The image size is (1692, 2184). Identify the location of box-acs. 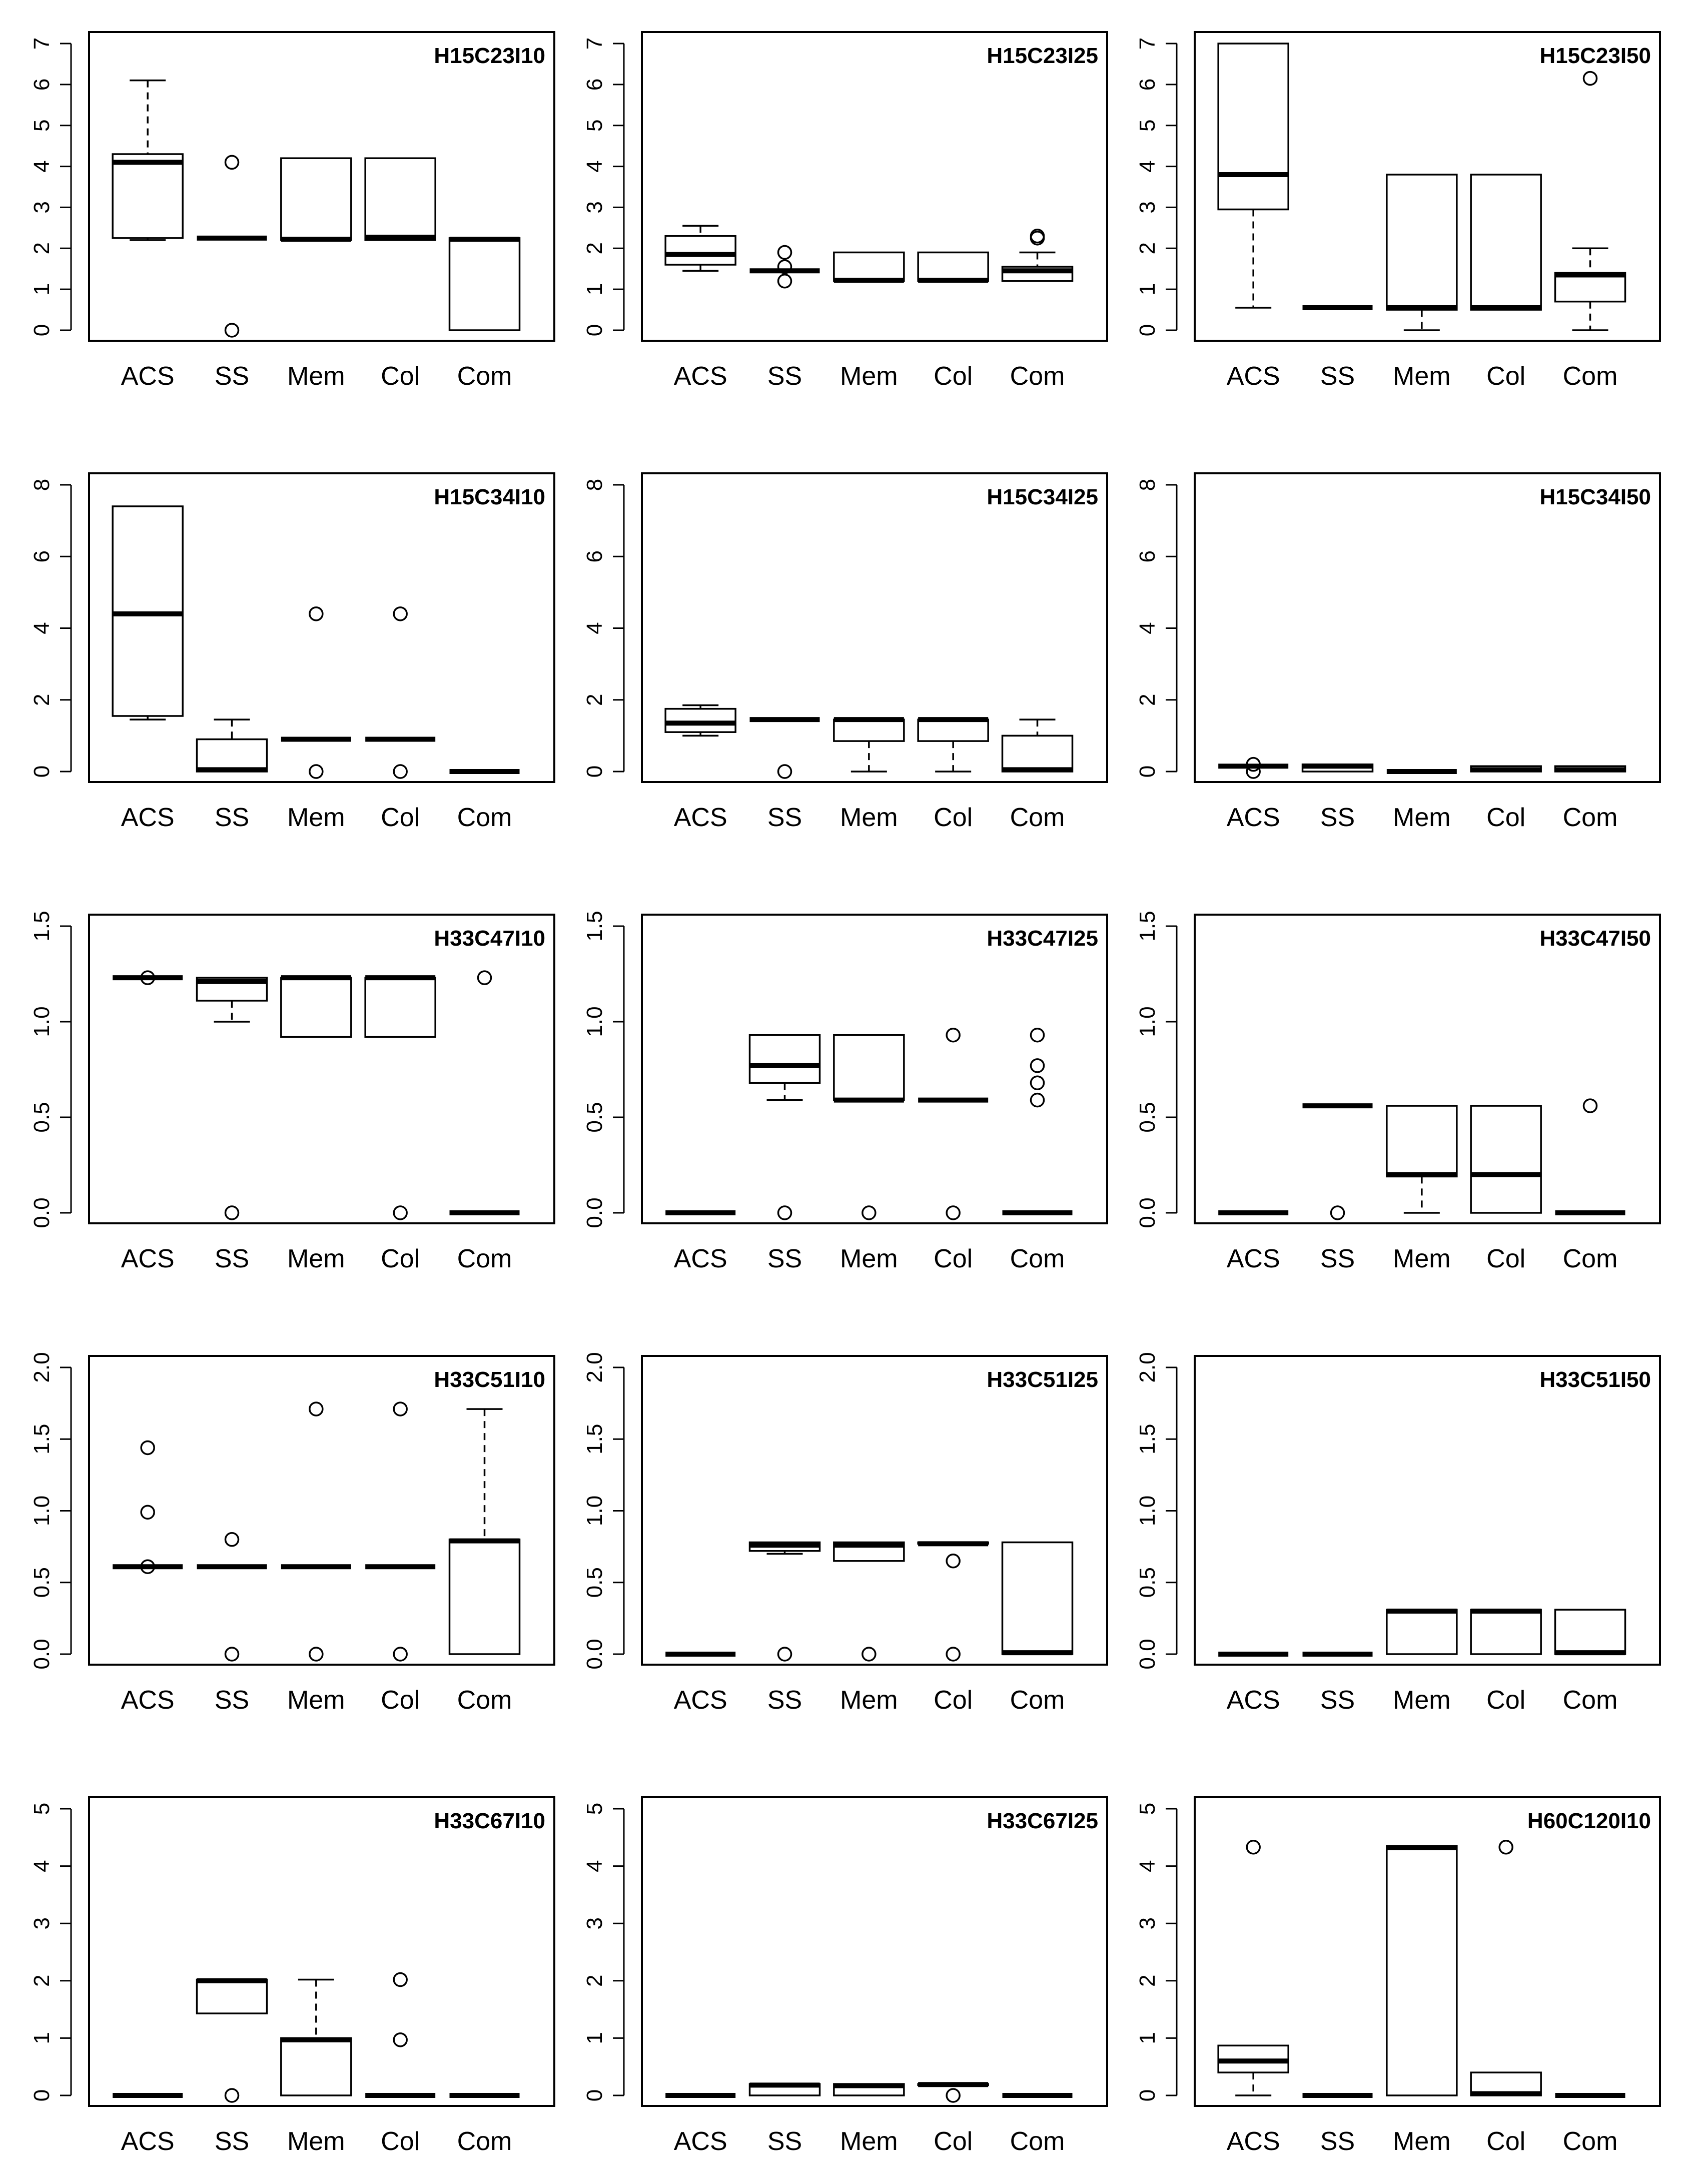
(1253, 768).